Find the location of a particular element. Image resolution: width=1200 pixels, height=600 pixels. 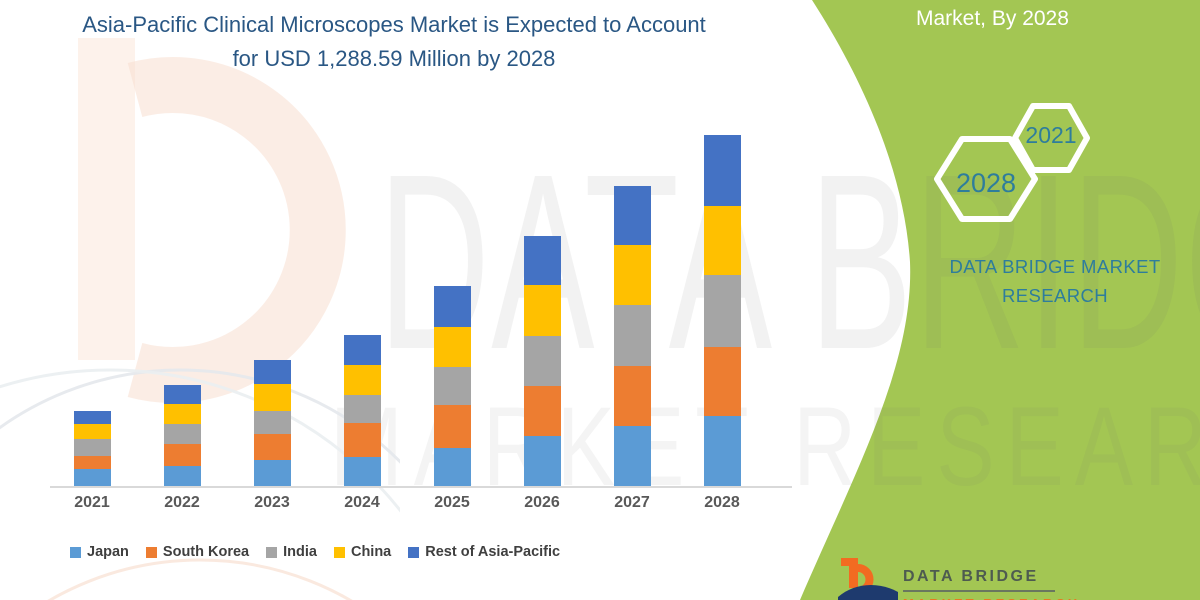

legend-label: Japan is located at coordinates (108, 552).